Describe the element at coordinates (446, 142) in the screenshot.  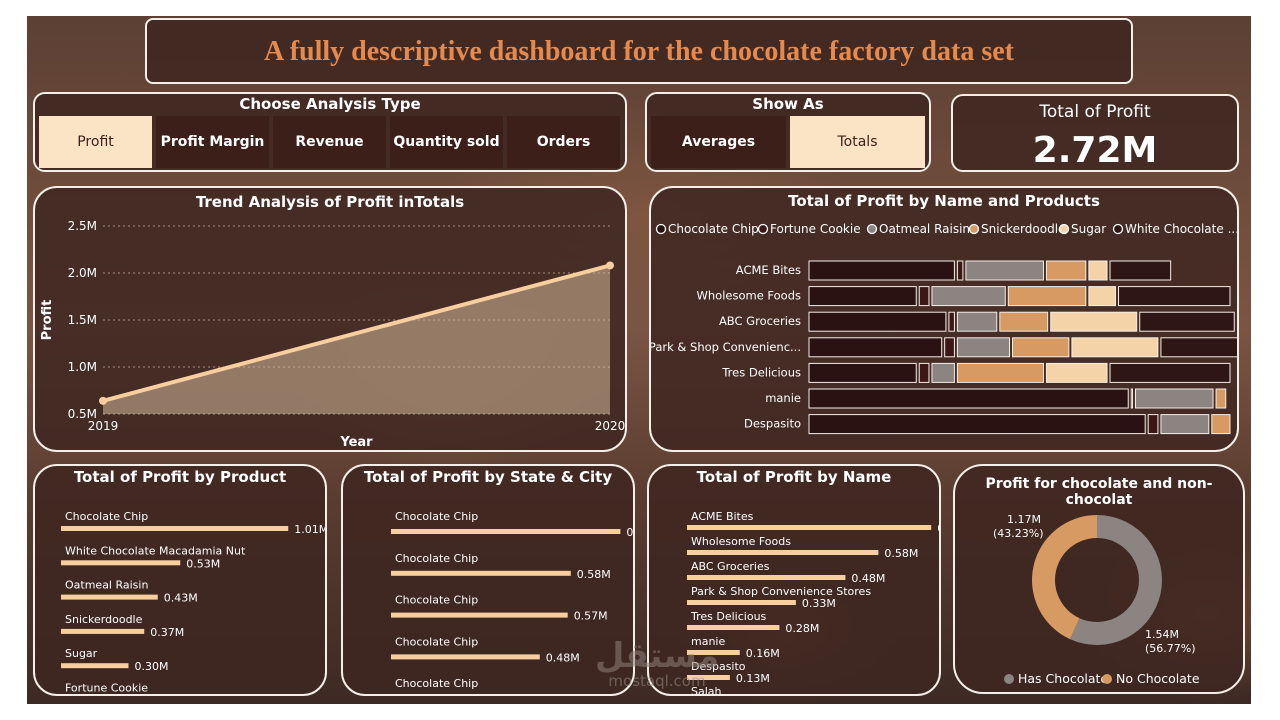
I see `analysis-quantity-sold-button: Quantity sold` at that location.